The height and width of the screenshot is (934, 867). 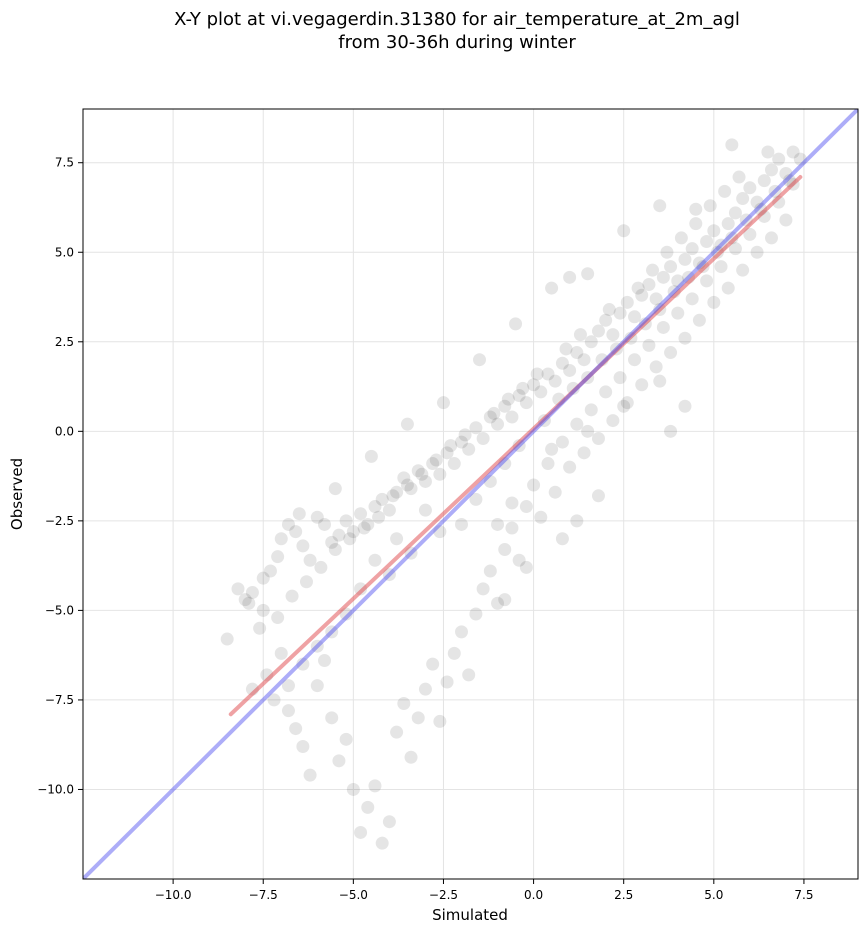 What do you see at coordinates (470, 915) in the screenshot?
I see `x-axis-label: Simulated` at bounding box center [470, 915].